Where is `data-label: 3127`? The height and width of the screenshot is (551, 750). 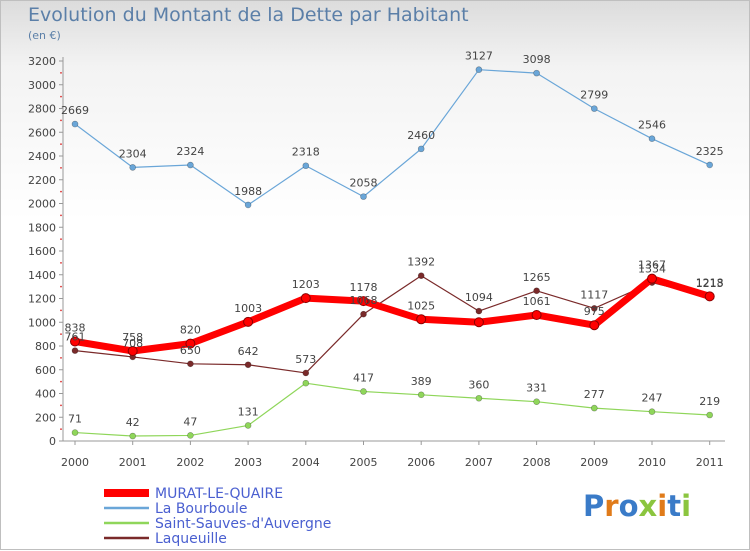
data-label: 3127 is located at coordinates (479, 56).